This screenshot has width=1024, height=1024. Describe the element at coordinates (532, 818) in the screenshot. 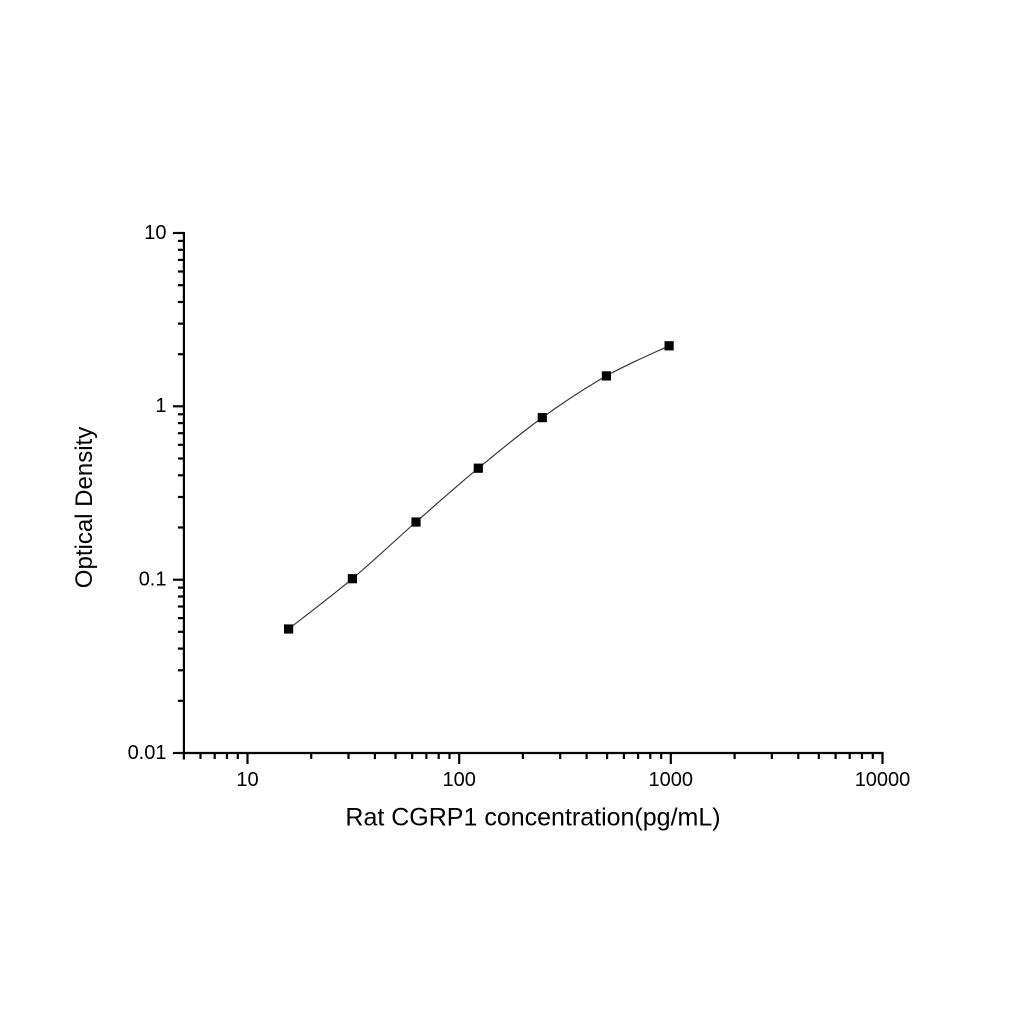

I see `svg-text: Rat CGRP1 concentration(pg/mL)` at that location.